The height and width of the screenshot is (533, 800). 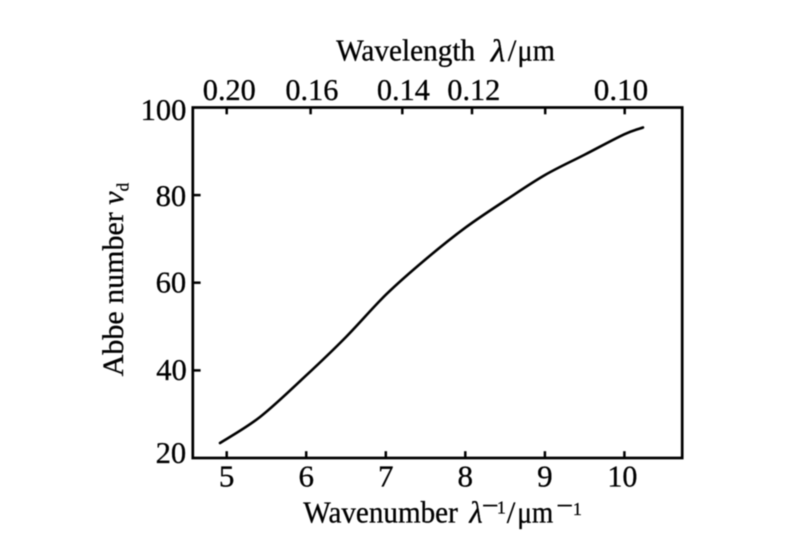 What do you see at coordinates (171, 452) in the screenshot?
I see `svg-text: 20` at bounding box center [171, 452].